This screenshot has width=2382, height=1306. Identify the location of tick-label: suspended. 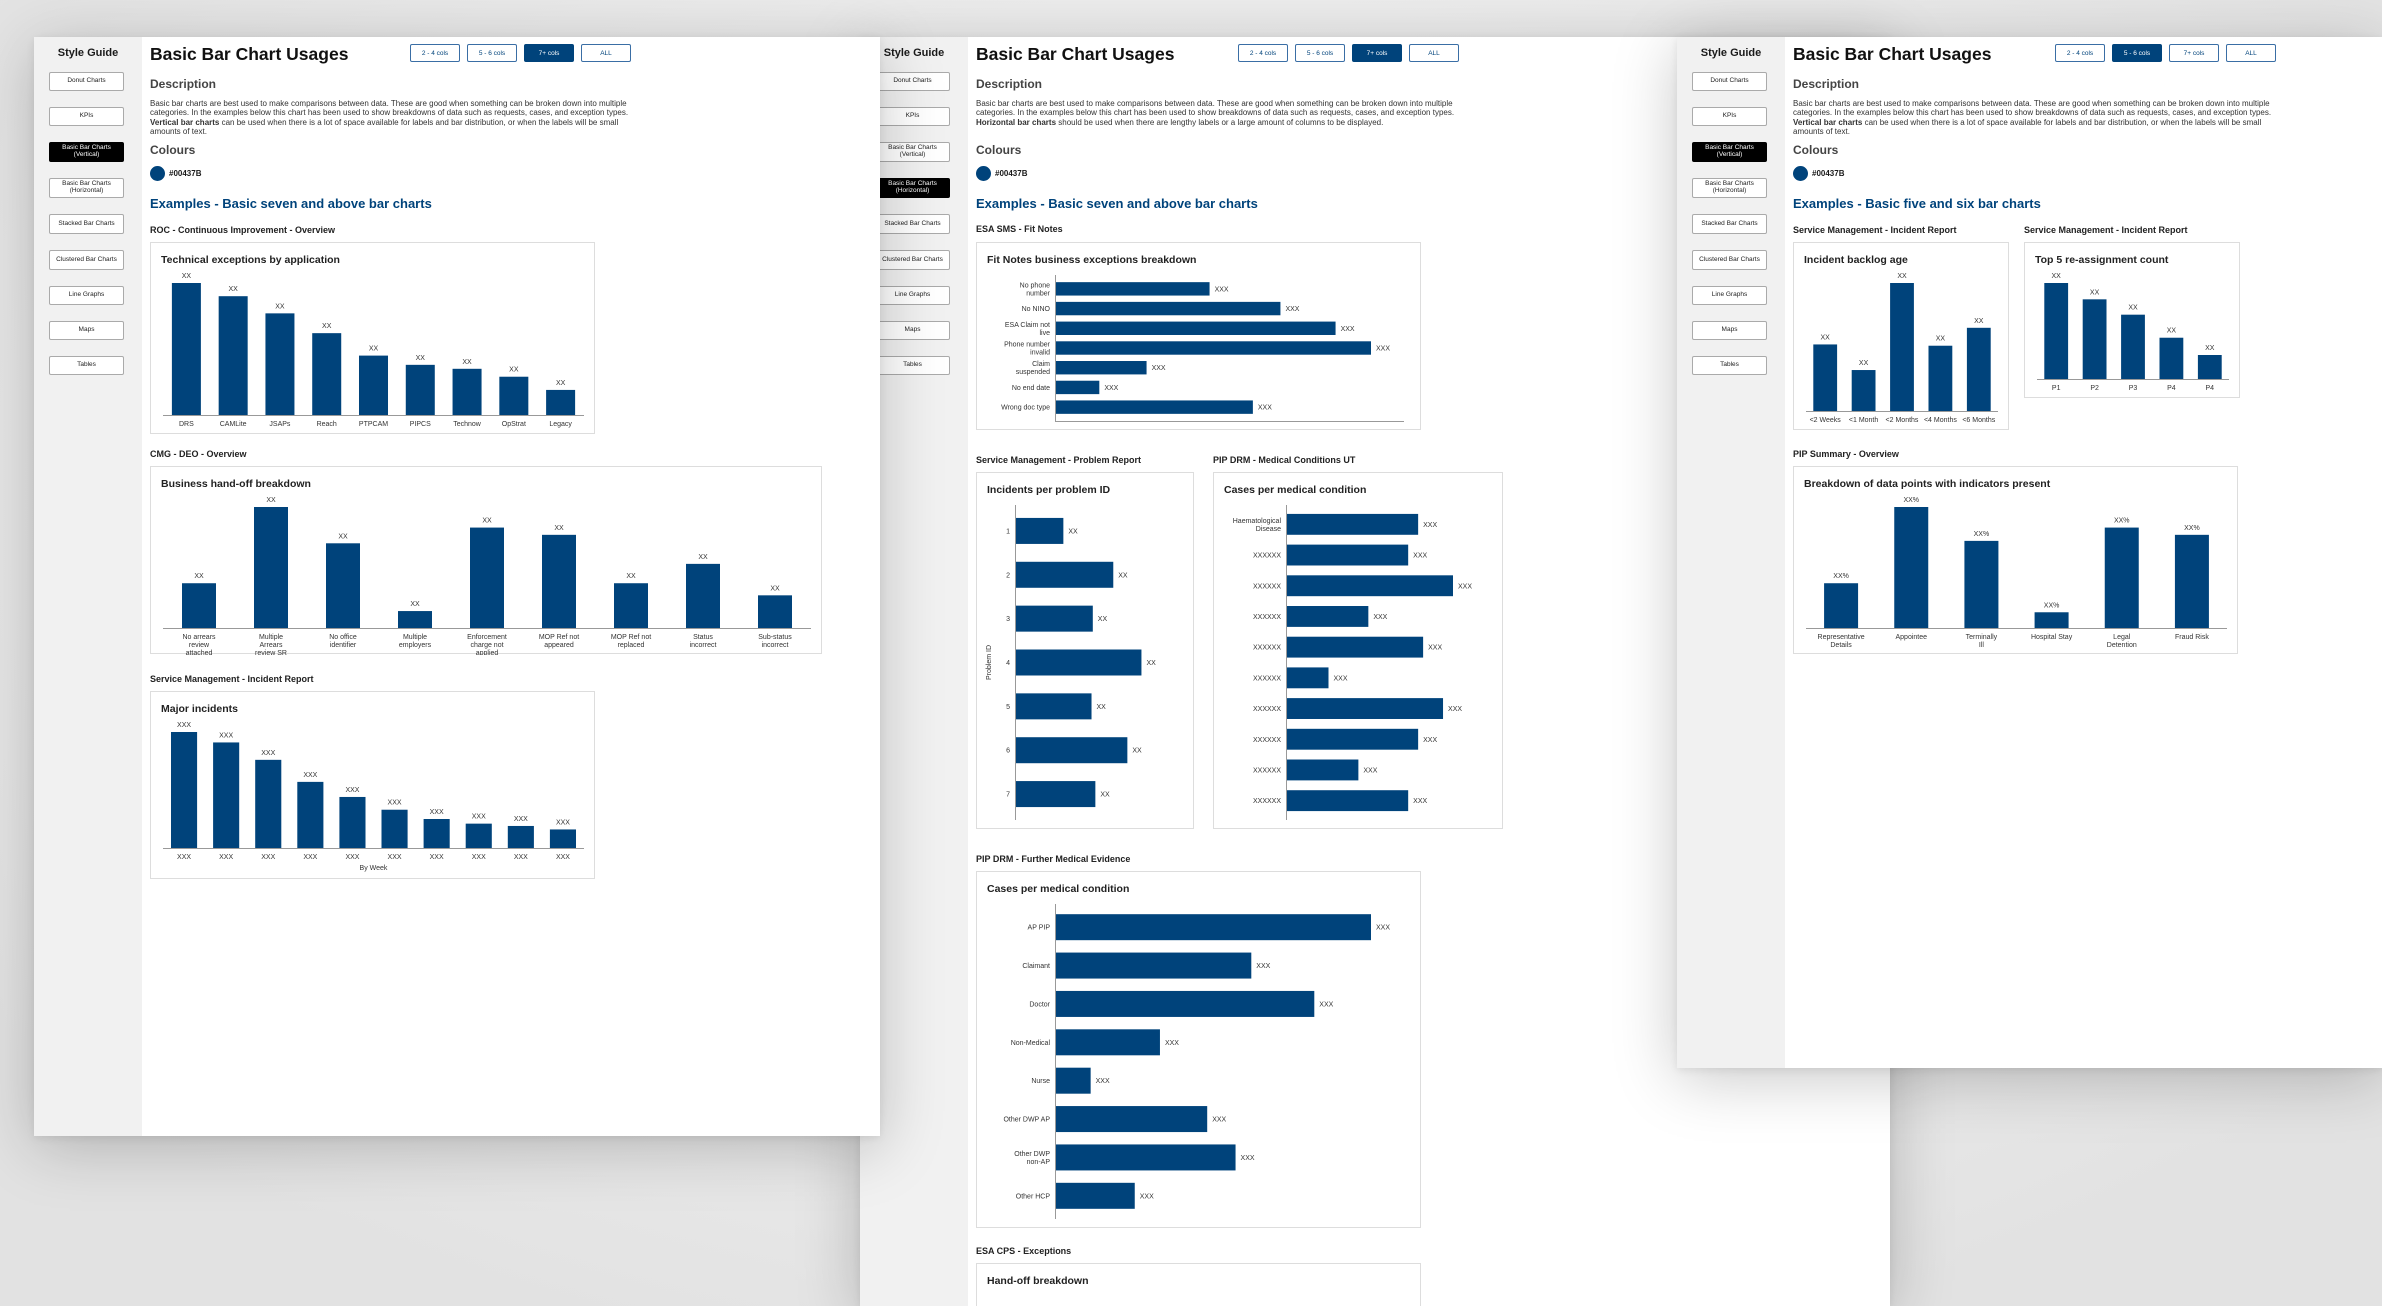
(1033, 372).